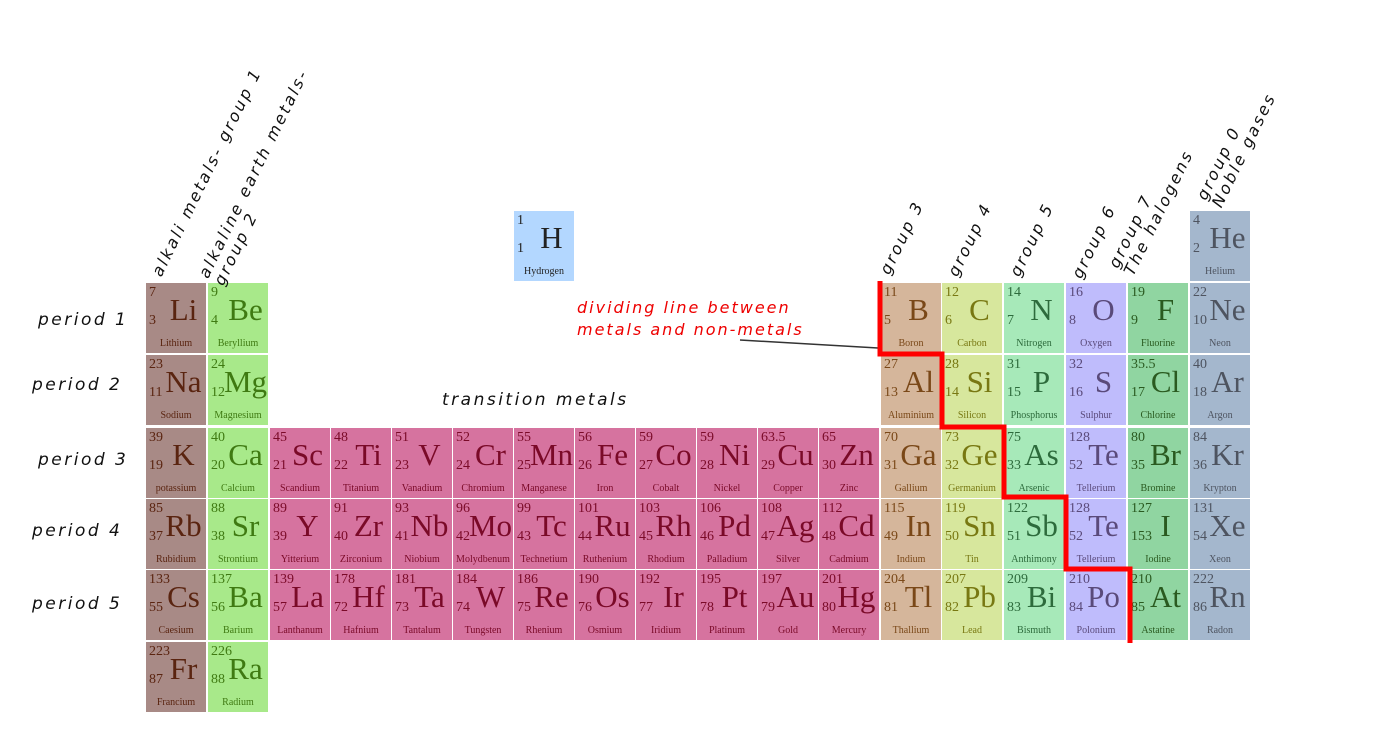  Describe the element at coordinates (1041, 454) in the screenshot. I see `element-symbol: As` at that location.